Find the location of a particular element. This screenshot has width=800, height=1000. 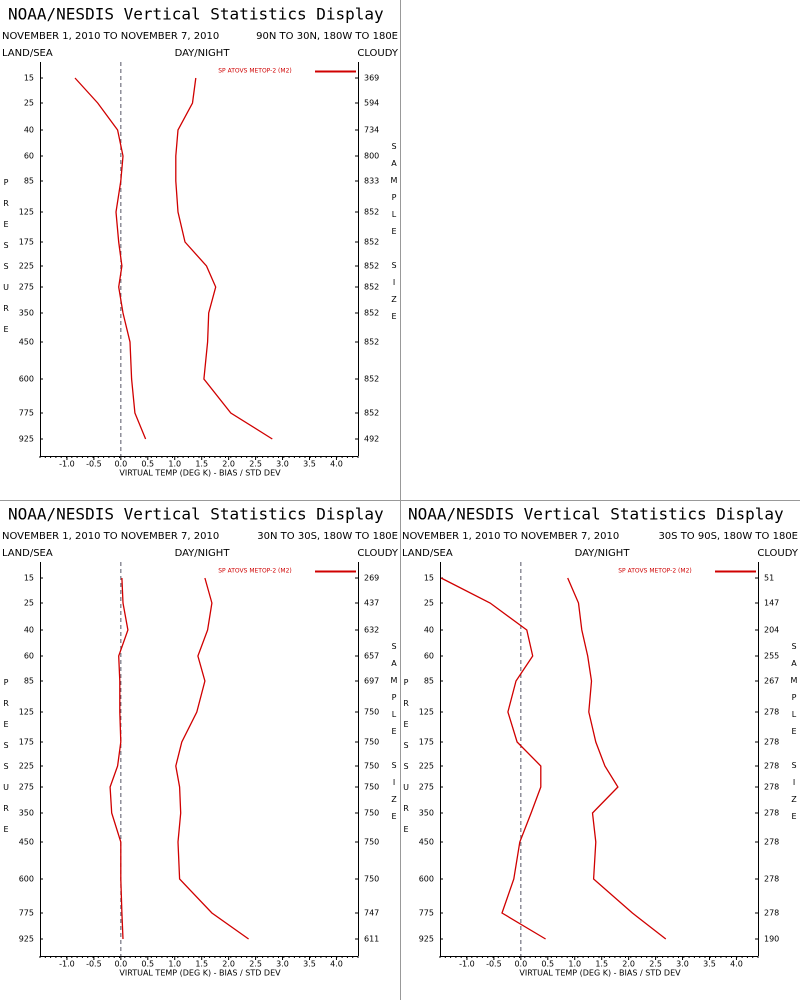

x-tick-label: 4.0 is located at coordinates (336, 964).